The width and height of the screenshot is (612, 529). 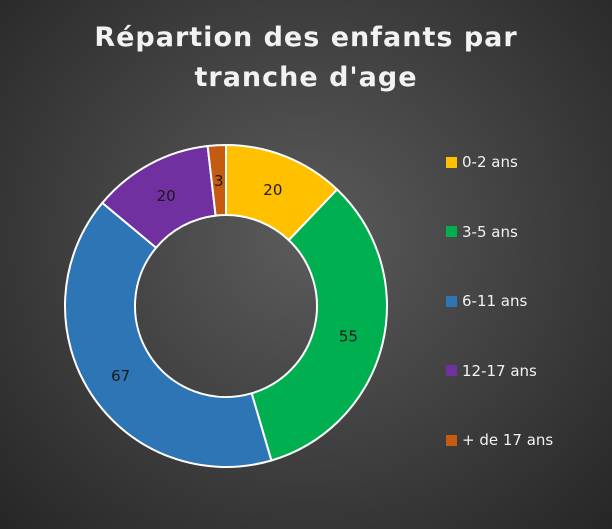 I want to click on legend-item: 0-2 ans, so click(x=499, y=162).